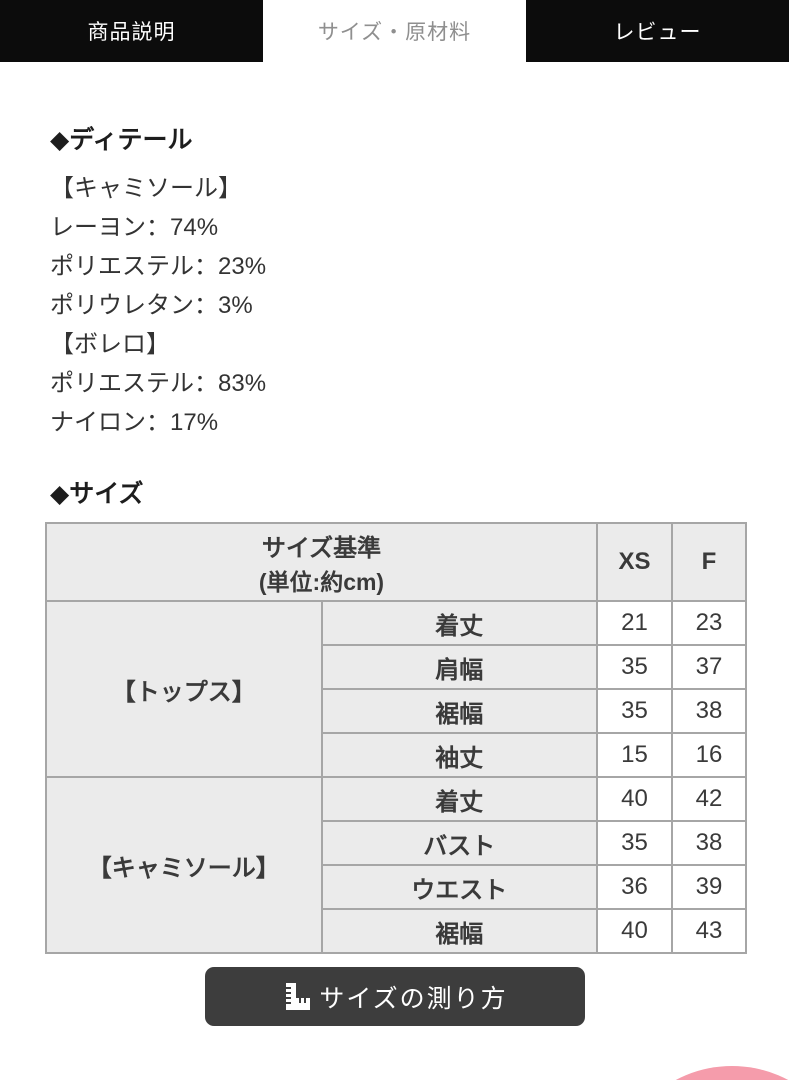 The height and width of the screenshot is (1080, 789). What do you see at coordinates (394, 32) in the screenshot?
I see `tab-label: サイズ・原材料` at bounding box center [394, 32].